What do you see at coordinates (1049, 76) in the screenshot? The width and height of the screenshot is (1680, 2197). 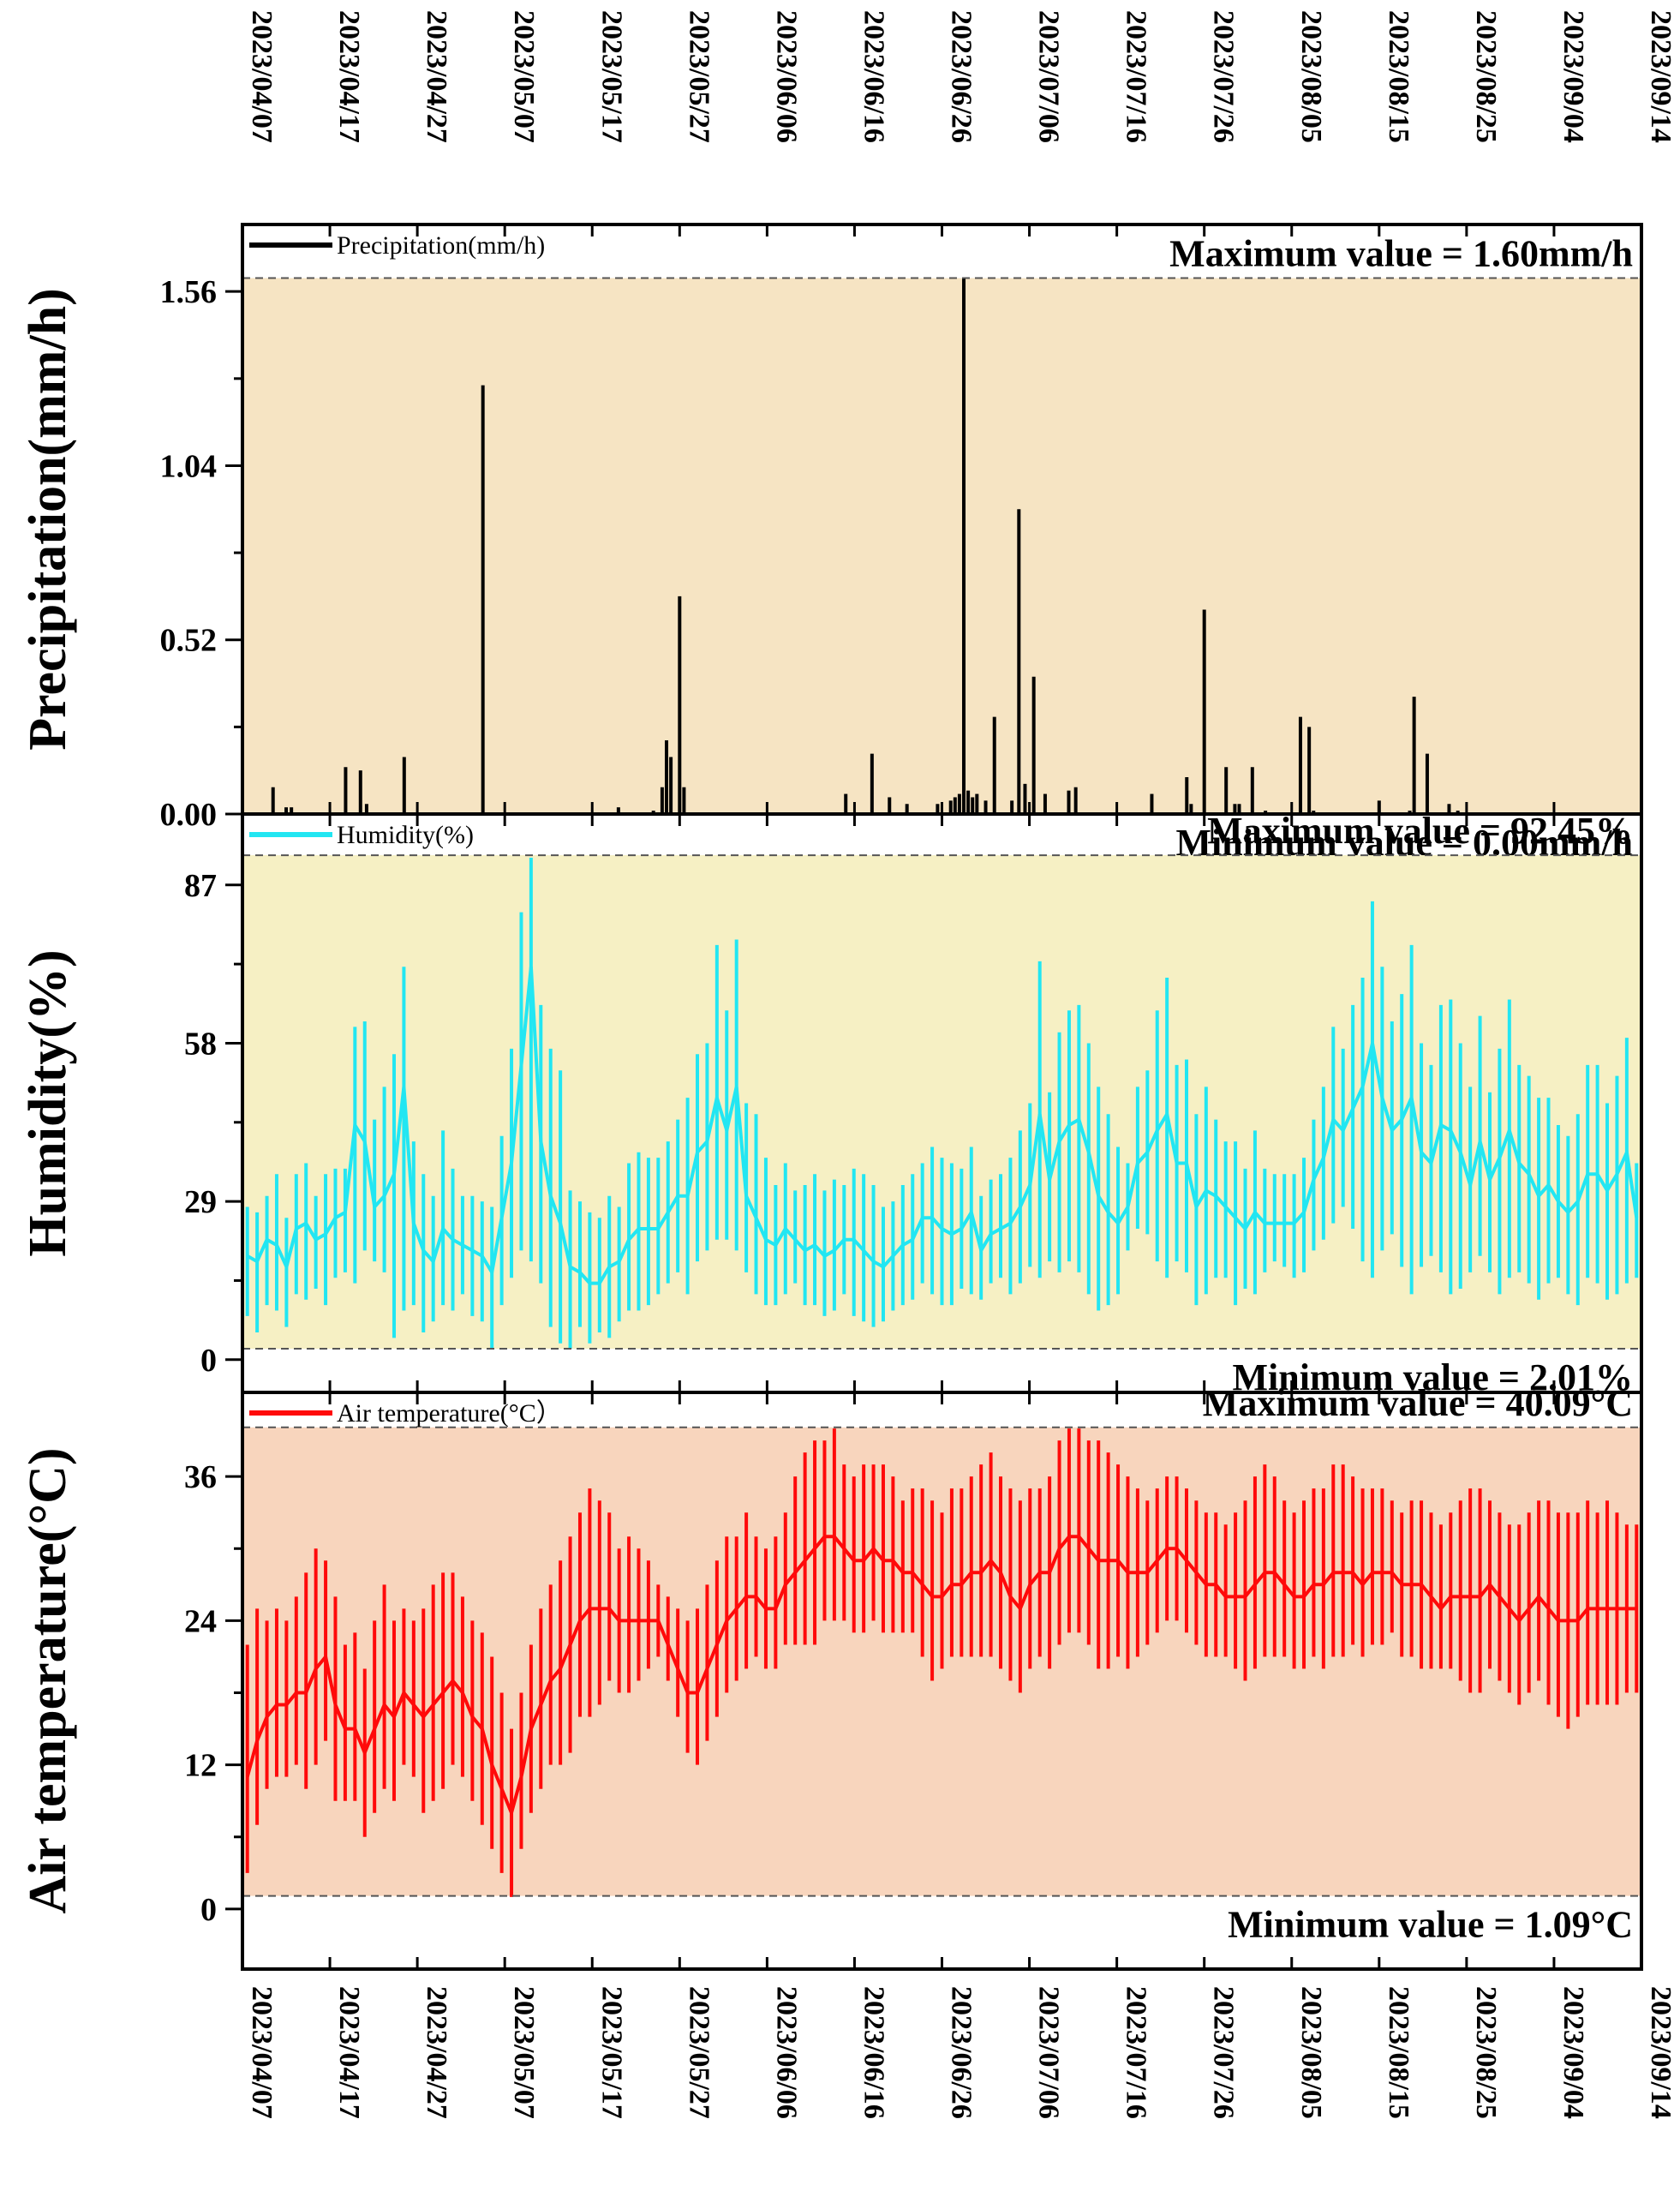 I see `top-date-tick-label: 2023/07/06` at bounding box center [1049, 76].